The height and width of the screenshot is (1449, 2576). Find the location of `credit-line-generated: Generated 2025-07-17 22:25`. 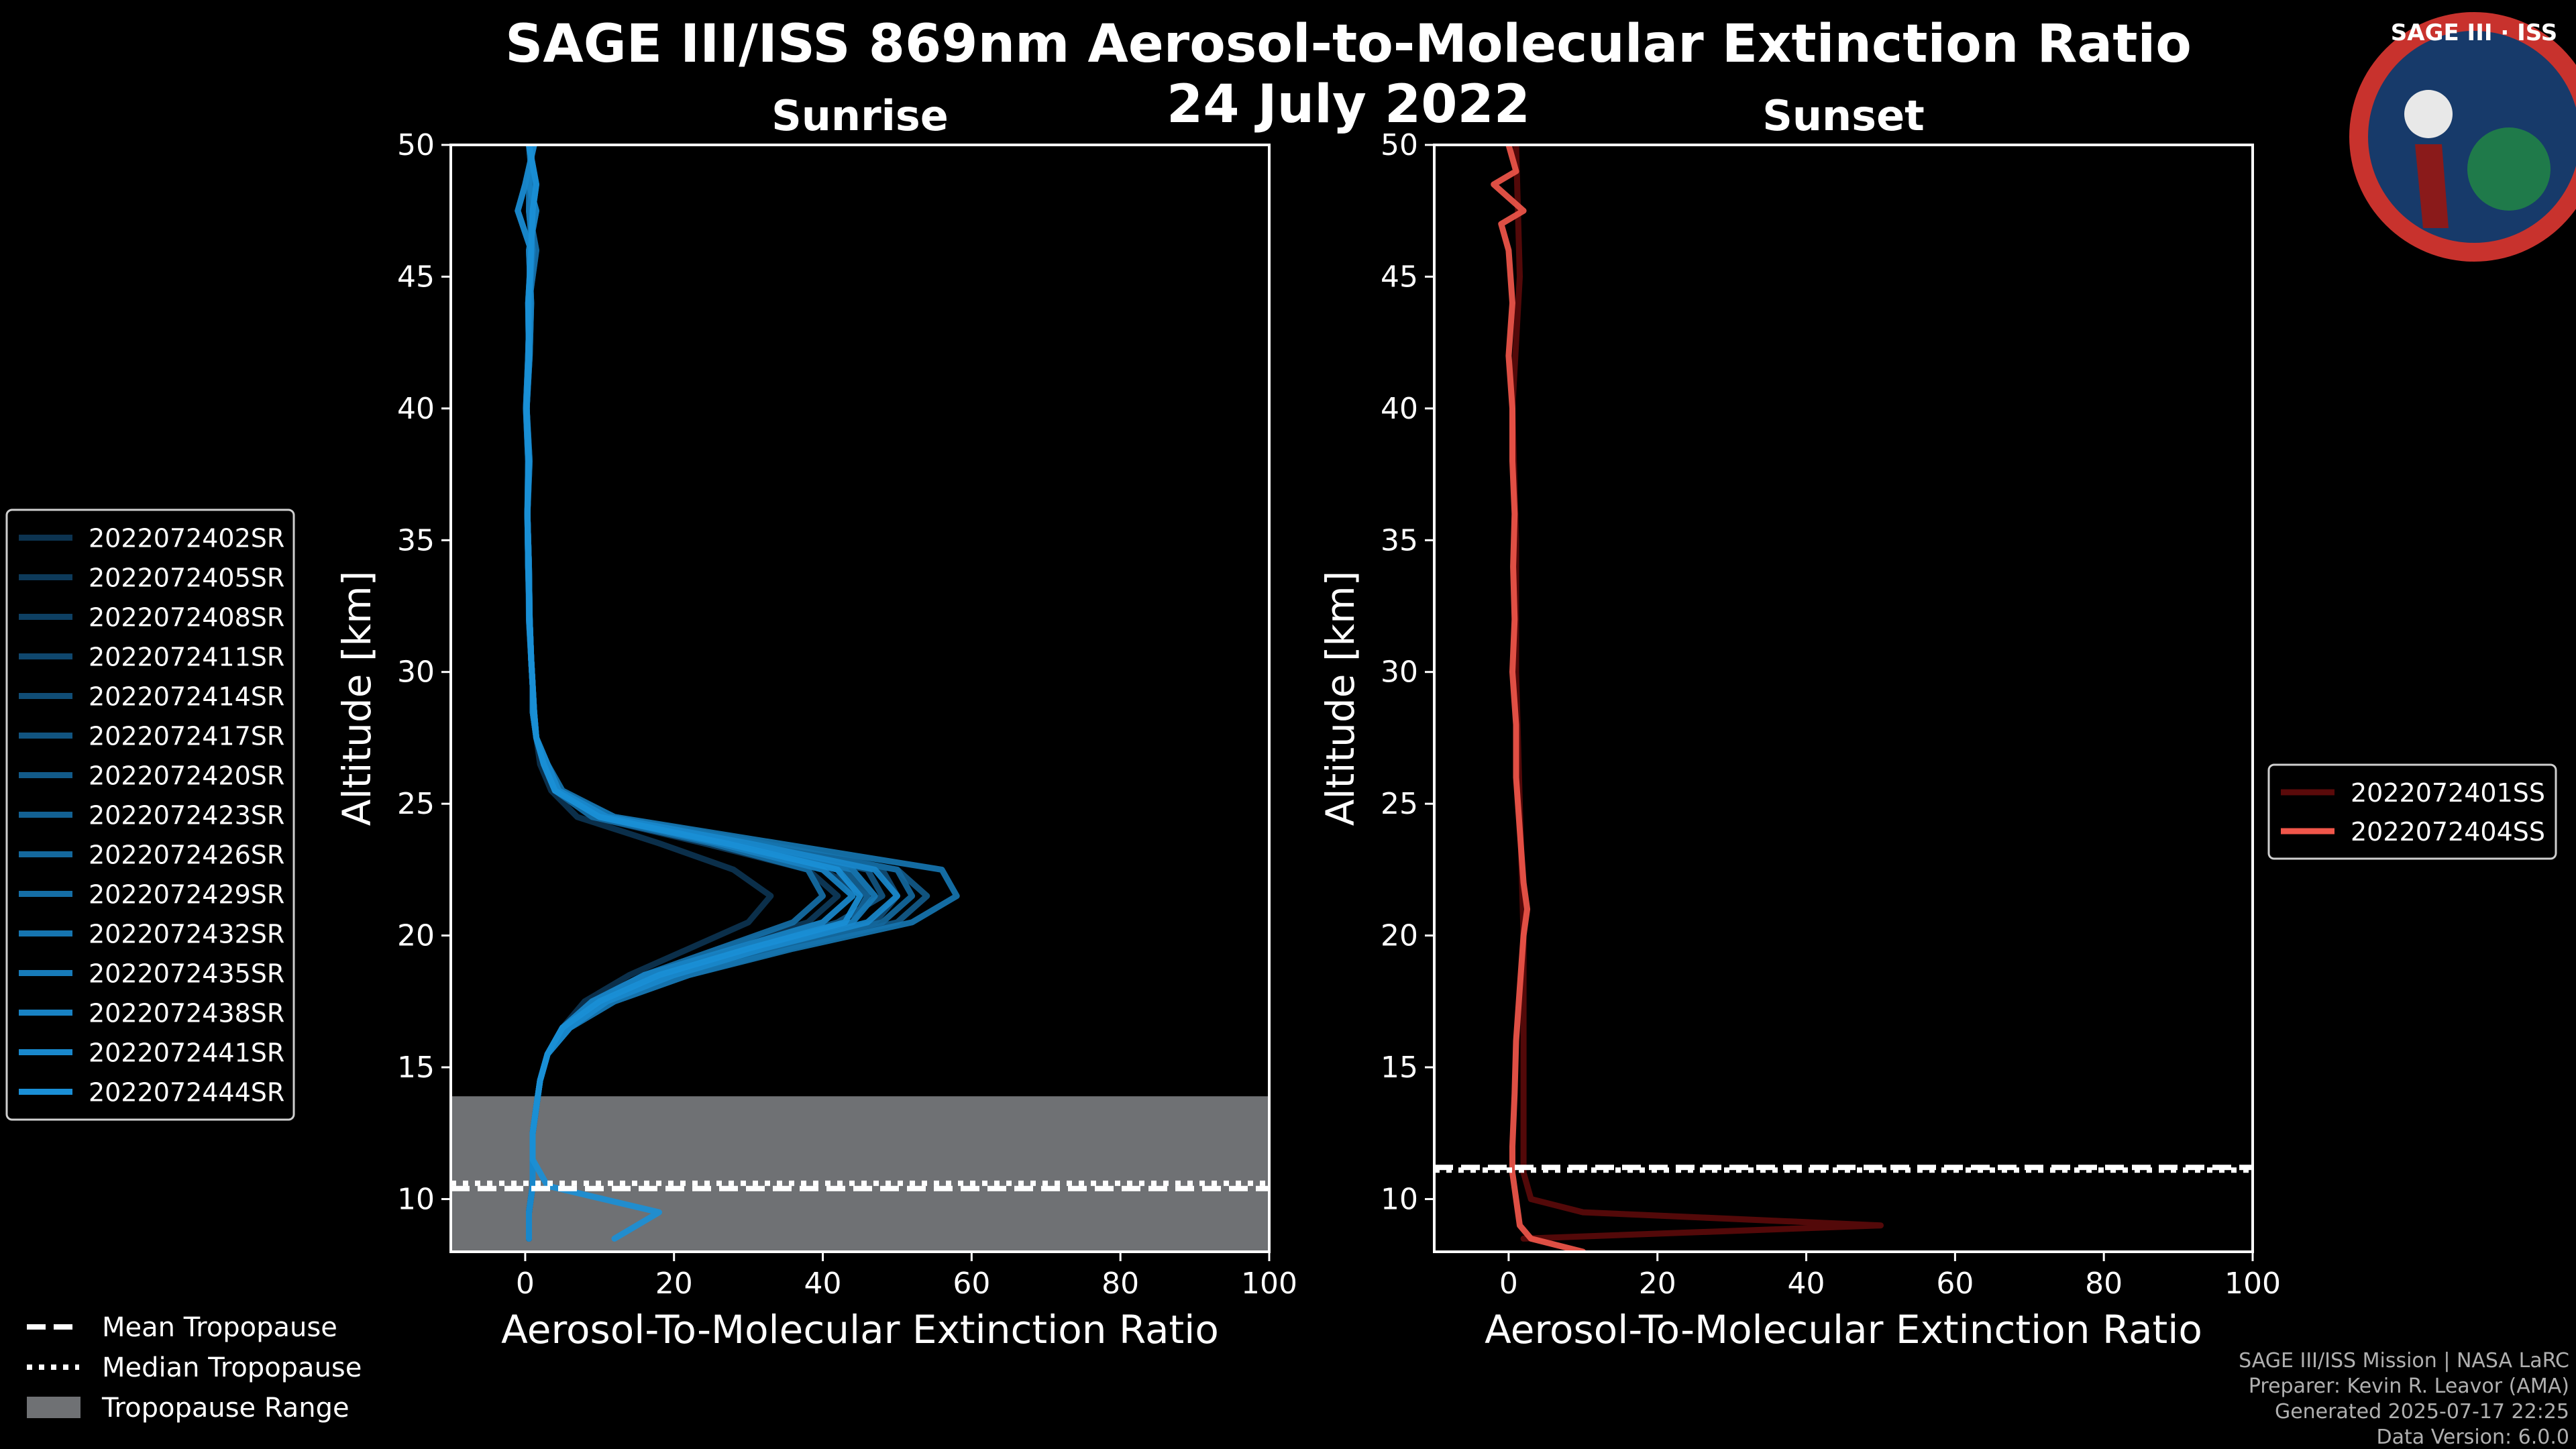

credit-line-generated: Generated 2025-07-17 22:25 is located at coordinates (2422, 1412).